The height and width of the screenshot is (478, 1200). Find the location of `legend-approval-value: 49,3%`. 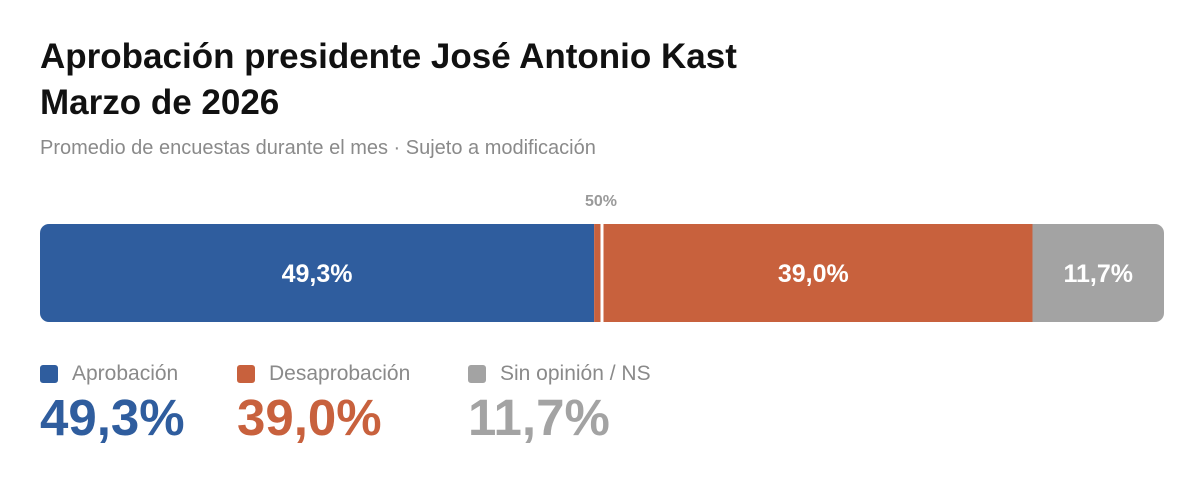

legend-approval-value: 49,3% is located at coordinates (112, 417).